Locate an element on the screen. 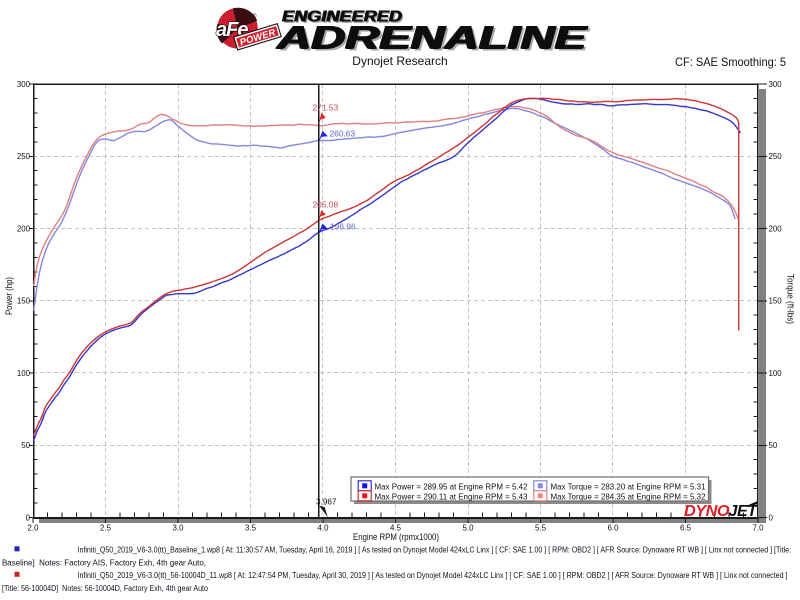 Image resolution: width=800 pixels, height=600 pixels. svg-text: 2.5 is located at coordinates (106, 528).